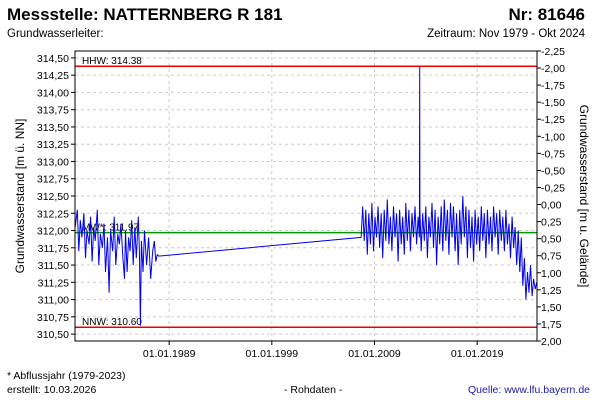  I want to click on right-tick-label: -0,50, so click(553, 171).